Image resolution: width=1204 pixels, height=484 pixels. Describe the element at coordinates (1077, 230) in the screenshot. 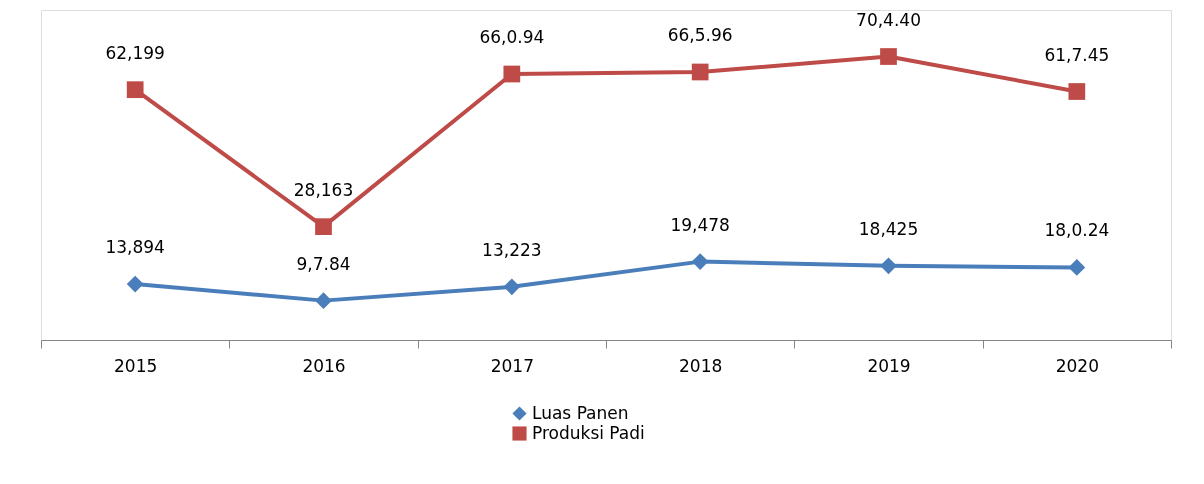

I see `data-label: 18,0.24` at that location.